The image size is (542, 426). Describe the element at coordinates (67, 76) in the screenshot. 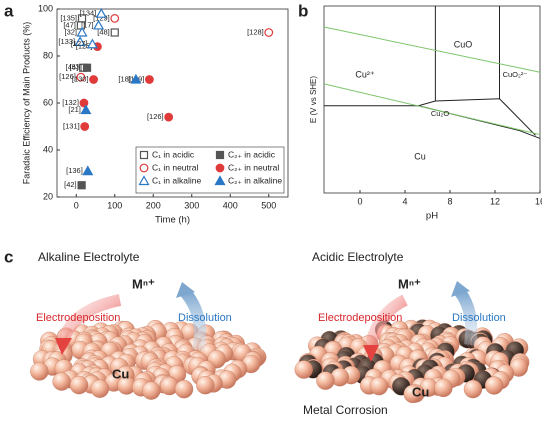

I see `point-label: [126]` at that location.